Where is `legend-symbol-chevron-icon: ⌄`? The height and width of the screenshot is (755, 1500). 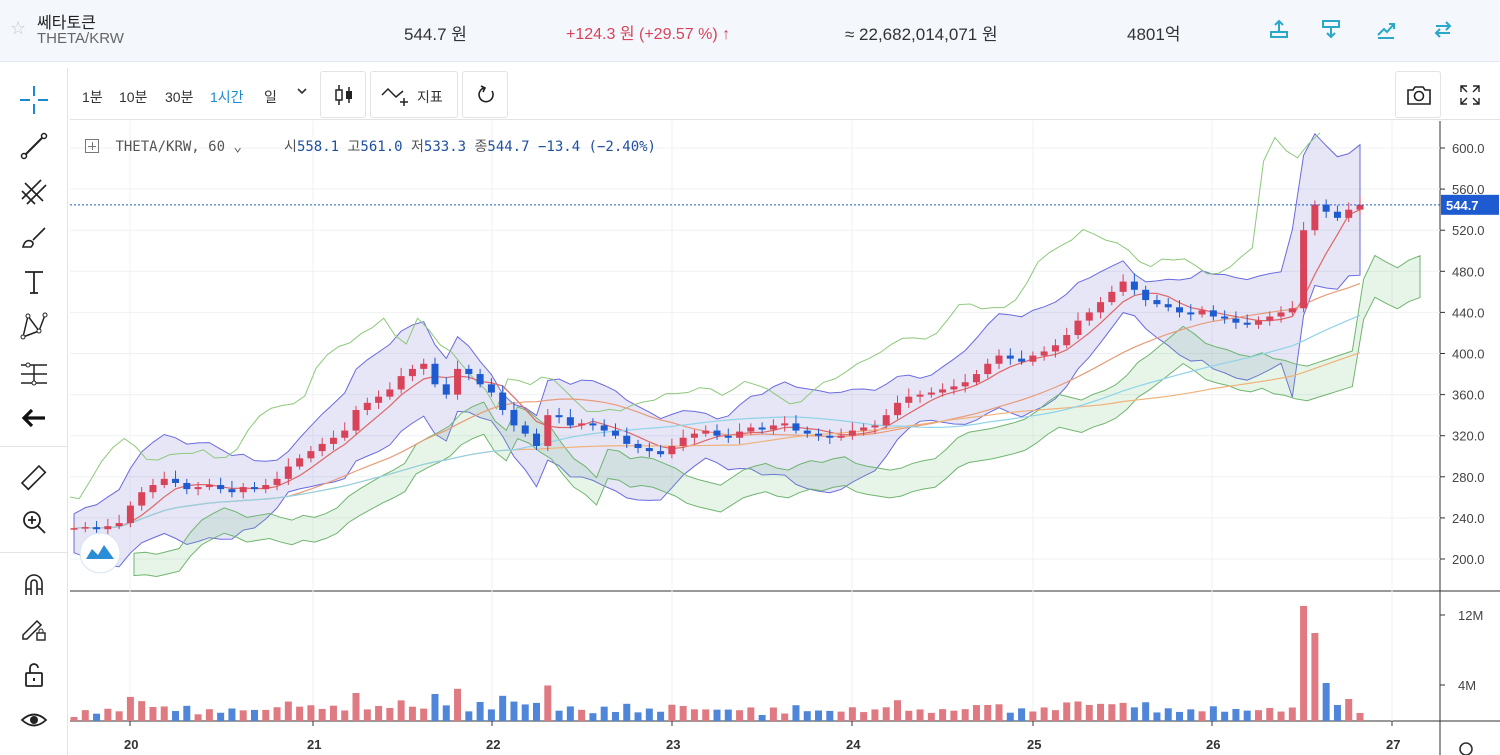
legend-symbol-chevron-icon: ⌄ is located at coordinates (237, 147).